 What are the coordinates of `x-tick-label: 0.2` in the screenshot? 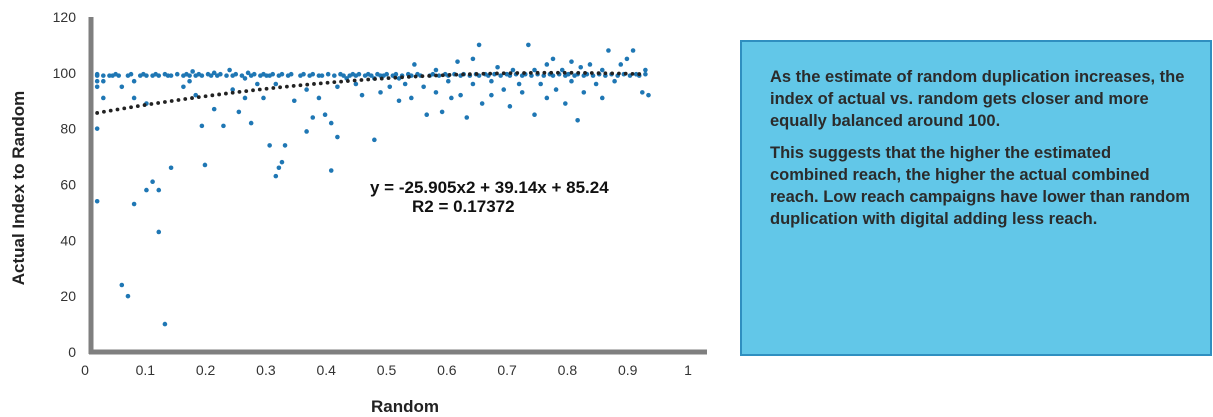 It's located at (206, 370).